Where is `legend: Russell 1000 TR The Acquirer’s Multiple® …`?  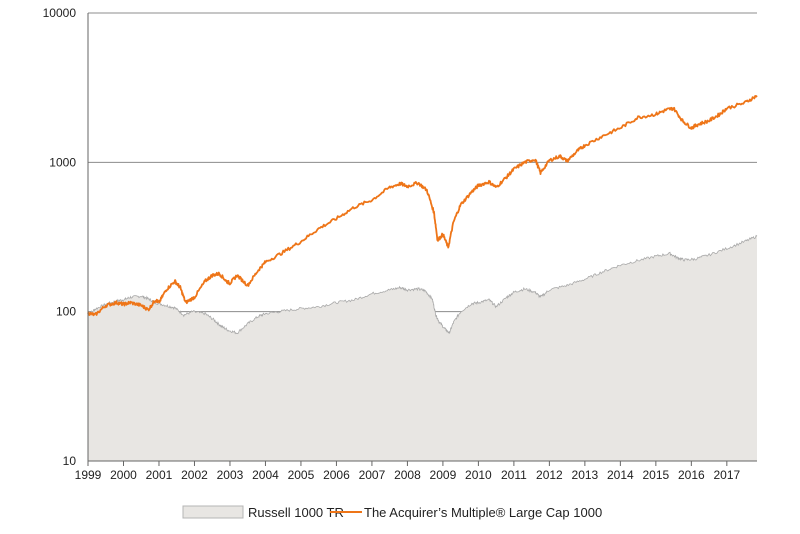 legend: Russell 1000 TR The Acquirer’s Multiple® … is located at coordinates (392, 512).